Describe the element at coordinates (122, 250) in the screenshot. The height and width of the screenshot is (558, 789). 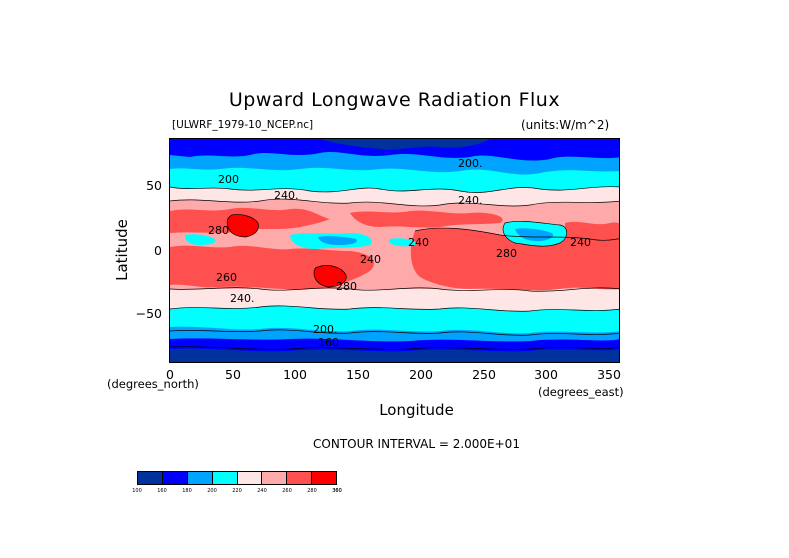
I see `y-axis-label: Latitude` at that location.